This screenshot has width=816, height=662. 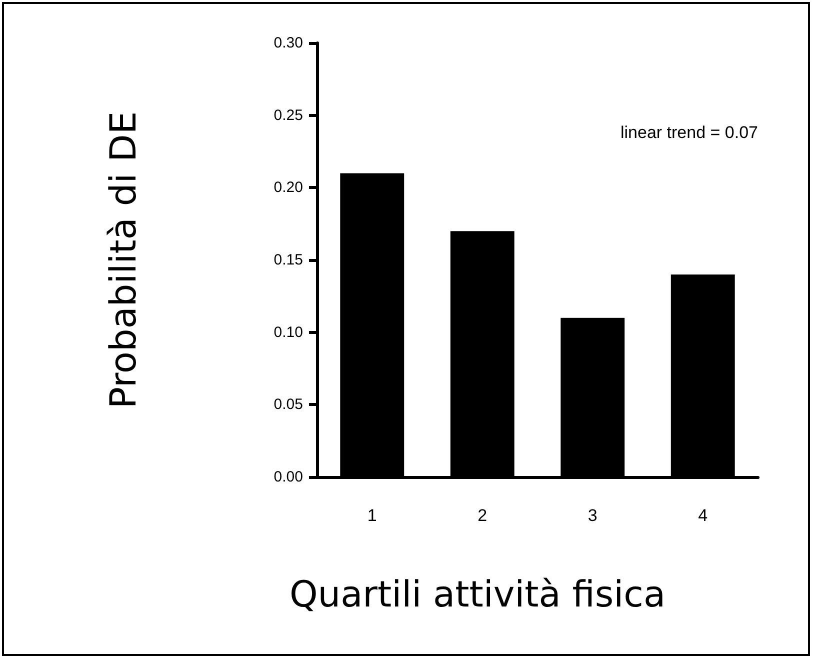 I want to click on y-tick-label: 0.15, so click(x=288, y=260).